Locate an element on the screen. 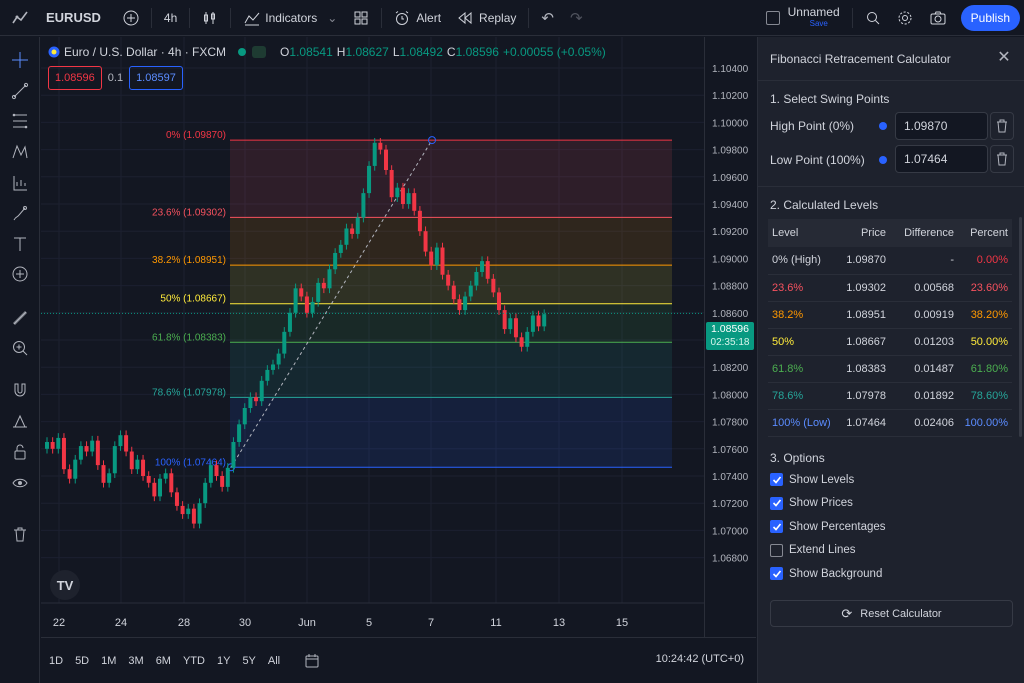 The width and height of the screenshot is (1024, 683). option-show-levels: Show Levels is located at coordinates (812, 479).